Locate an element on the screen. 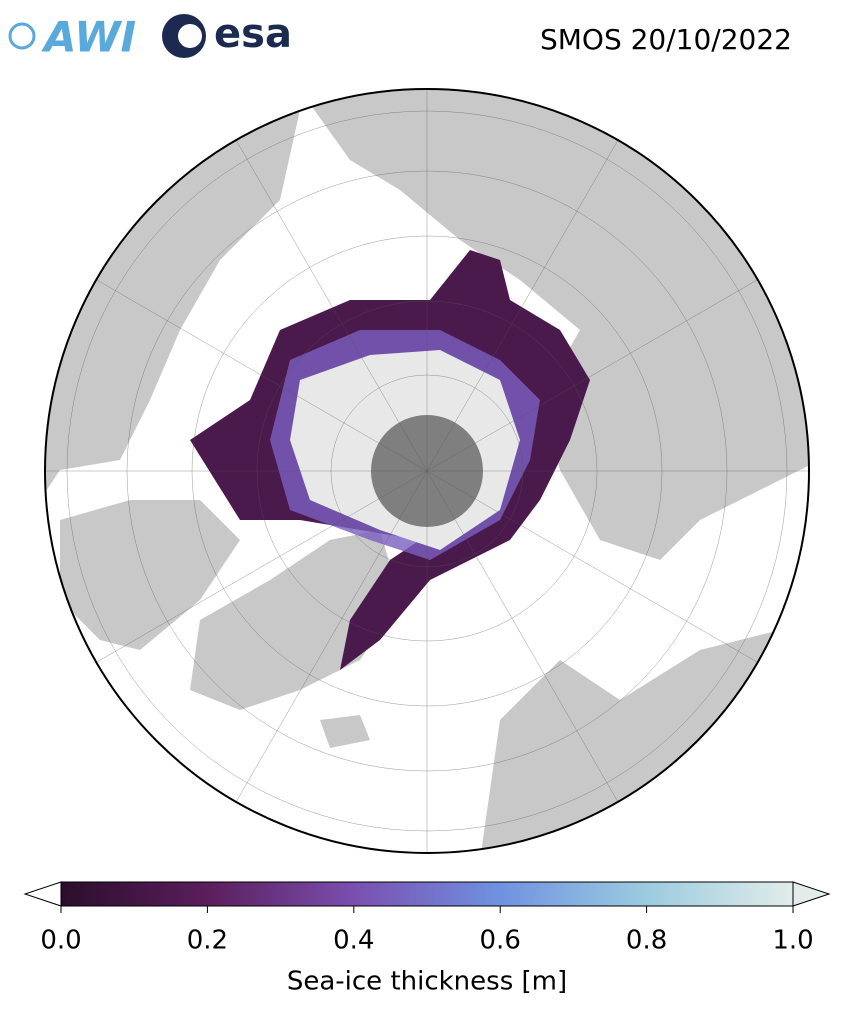 This screenshot has height=1026, width=854. colorbar is located at coordinates (427, 894).